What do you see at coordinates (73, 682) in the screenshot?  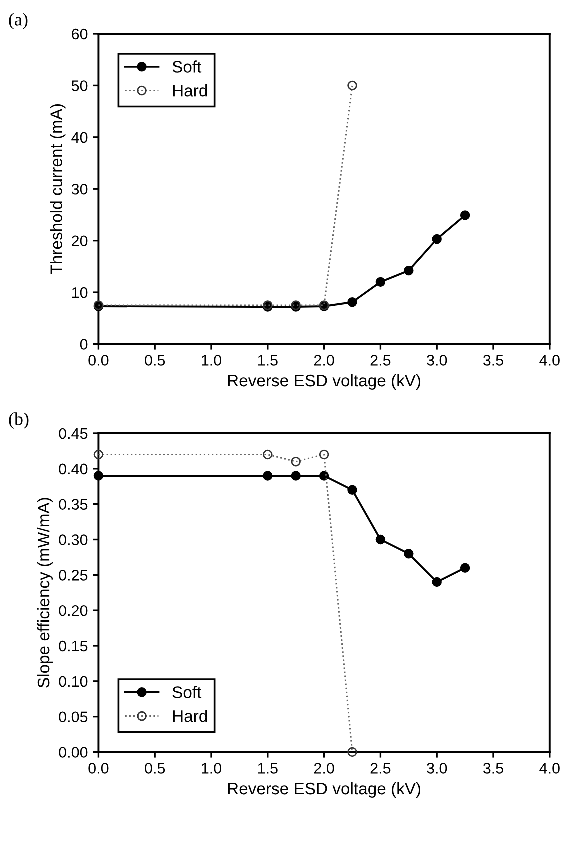 I see `y-tick-label: 0.10` at bounding box center [73, 682].